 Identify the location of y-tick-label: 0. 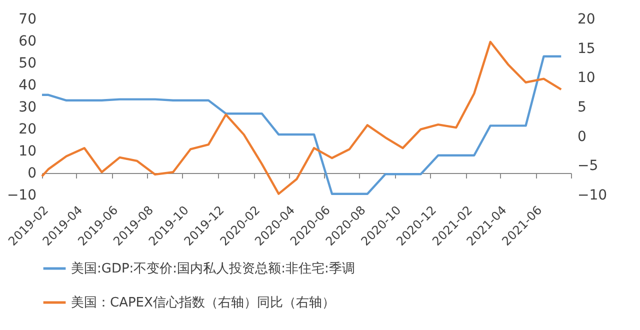
(32, 174).